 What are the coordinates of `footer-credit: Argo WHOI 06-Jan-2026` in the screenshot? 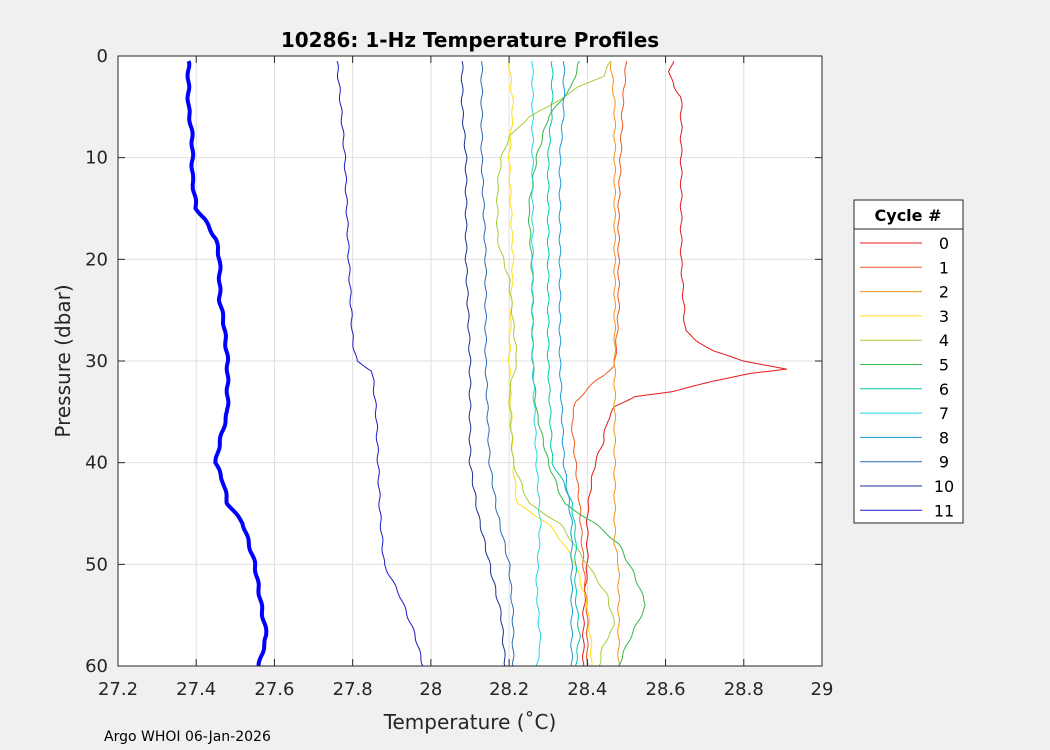 It's located at (187, 737).